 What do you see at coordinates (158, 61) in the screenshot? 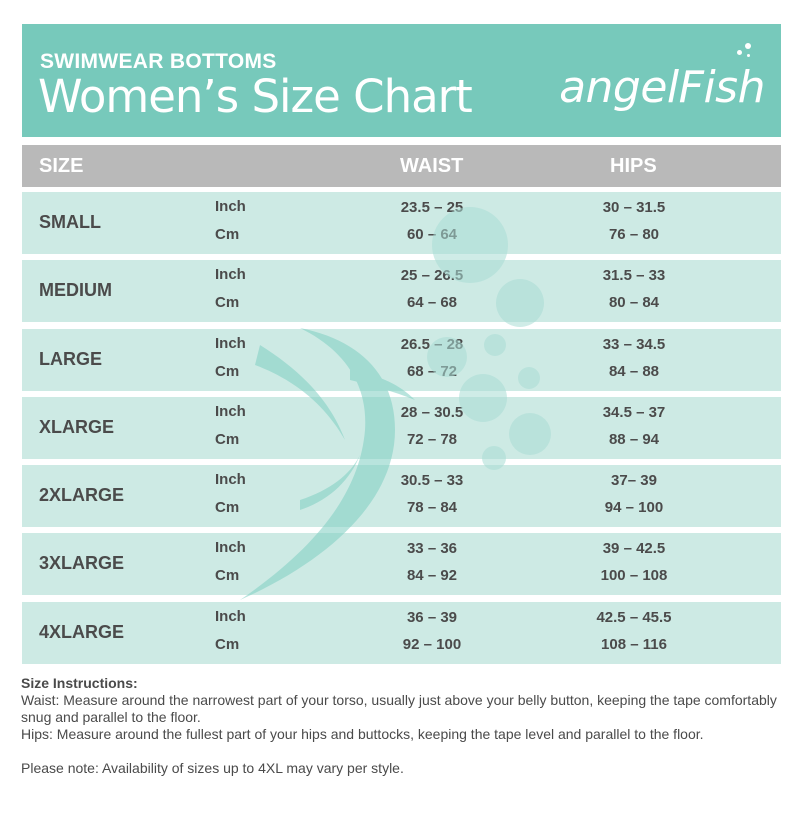
I see `subtitle: SWIMWEAR BOTTOMS` at bounding box center [158, 61].